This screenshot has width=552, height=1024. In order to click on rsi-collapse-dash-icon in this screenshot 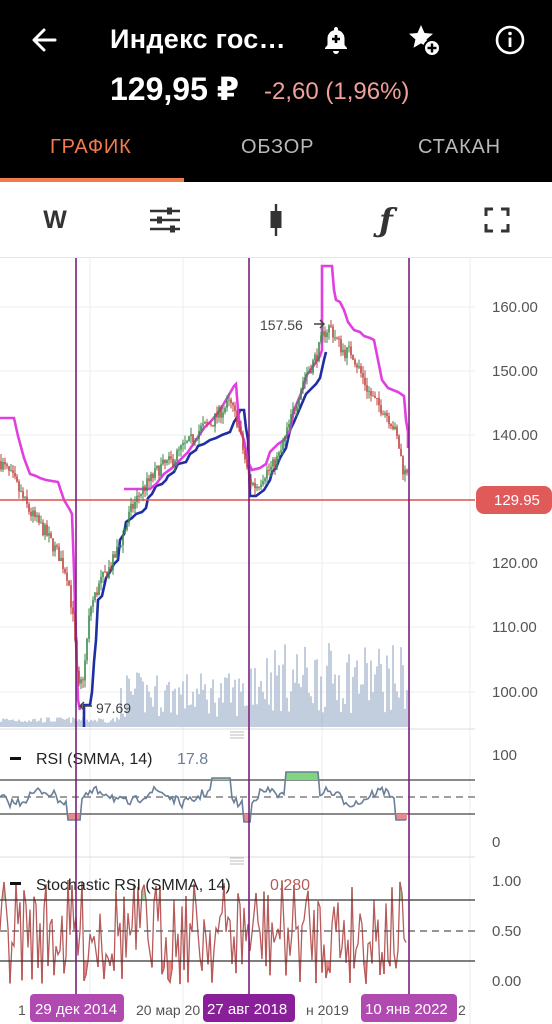, I will do `click(15, 758)`.